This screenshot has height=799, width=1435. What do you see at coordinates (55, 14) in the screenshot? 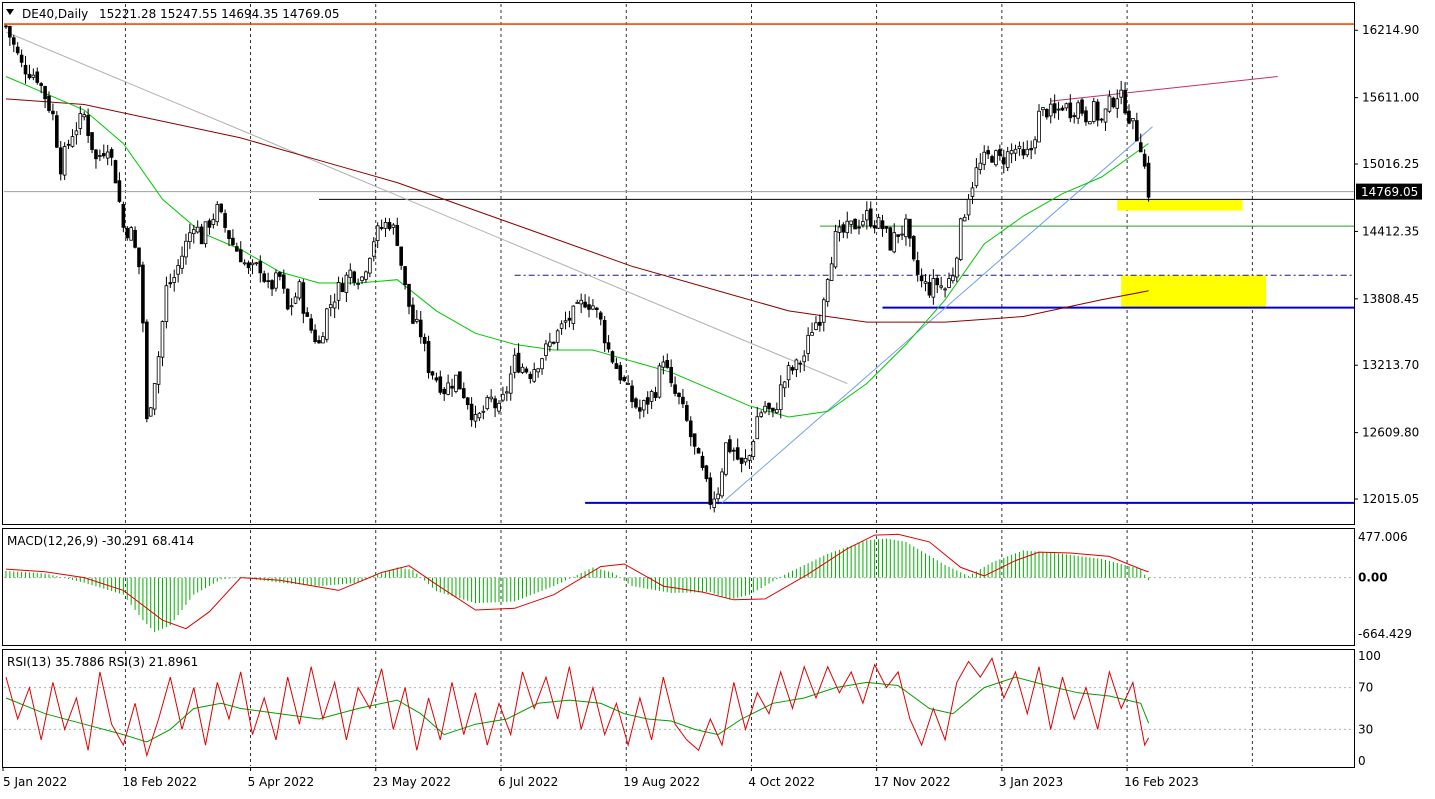
I see `symbol-timeframe-label: DE40,Daily` at bounding box center [55, 14].